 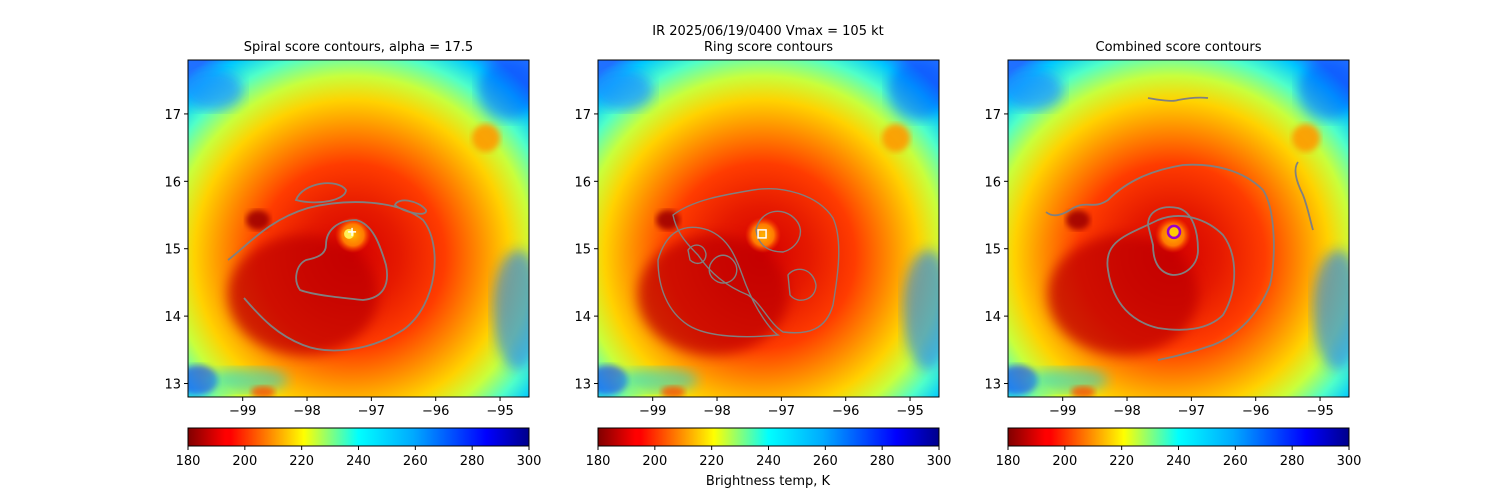 I want to click on panel-title: Spiral score contours, alpha = 17.5, so click(x=358, y=47).